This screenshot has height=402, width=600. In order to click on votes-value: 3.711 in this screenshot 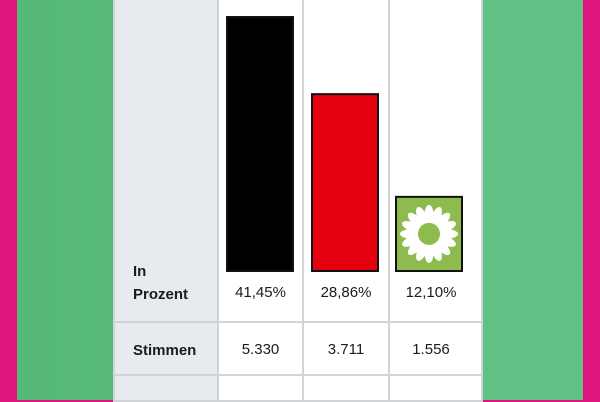, I will do `click(346, 349)`.